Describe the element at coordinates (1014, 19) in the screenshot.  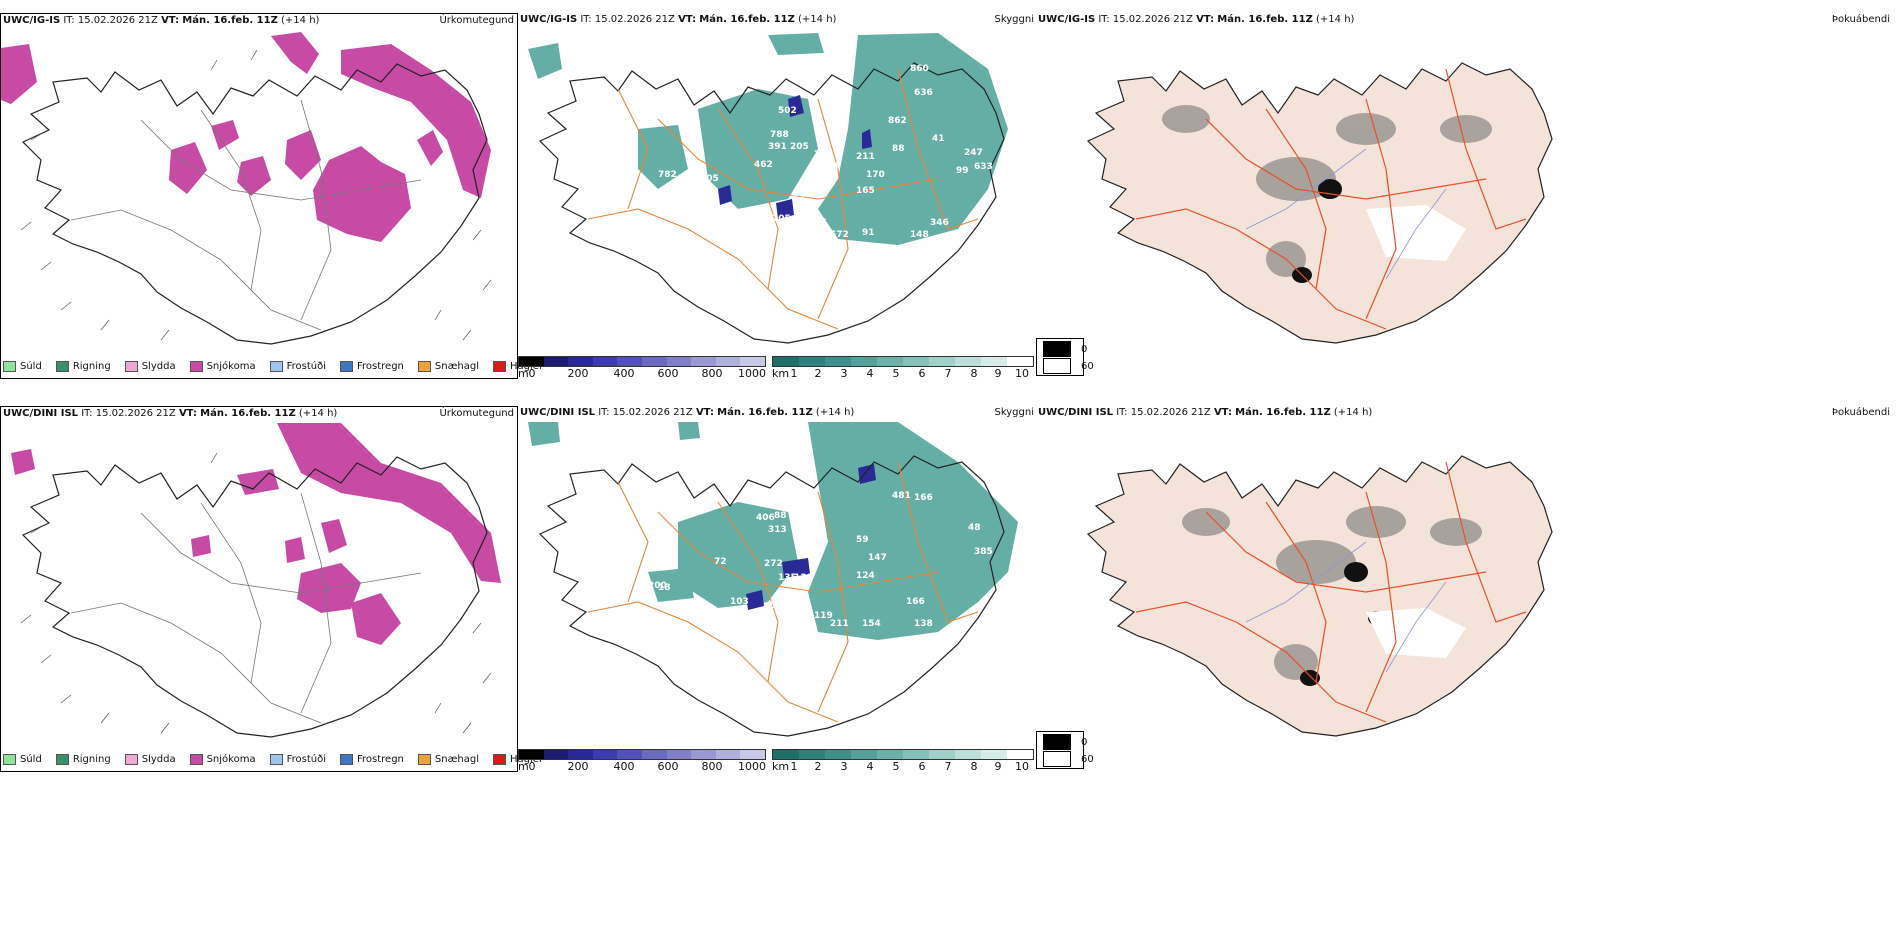
I see `panel-title: Skyggni` at that location.